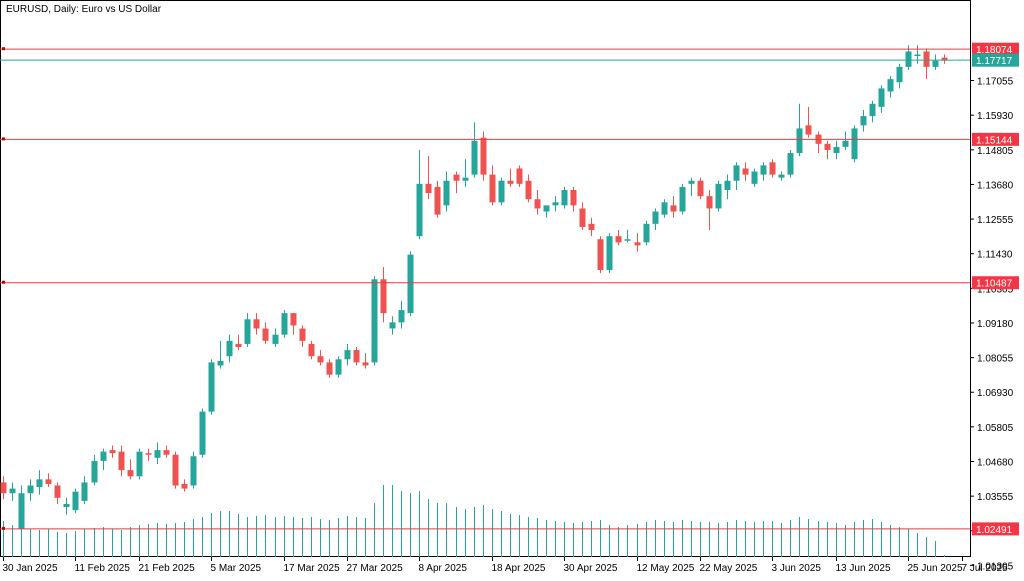 The image size is (1024, 581). Describe the element at coordinates (236, 568) in the screenshot. I see `date-tick-label: 5 Mar 2025` at that location.